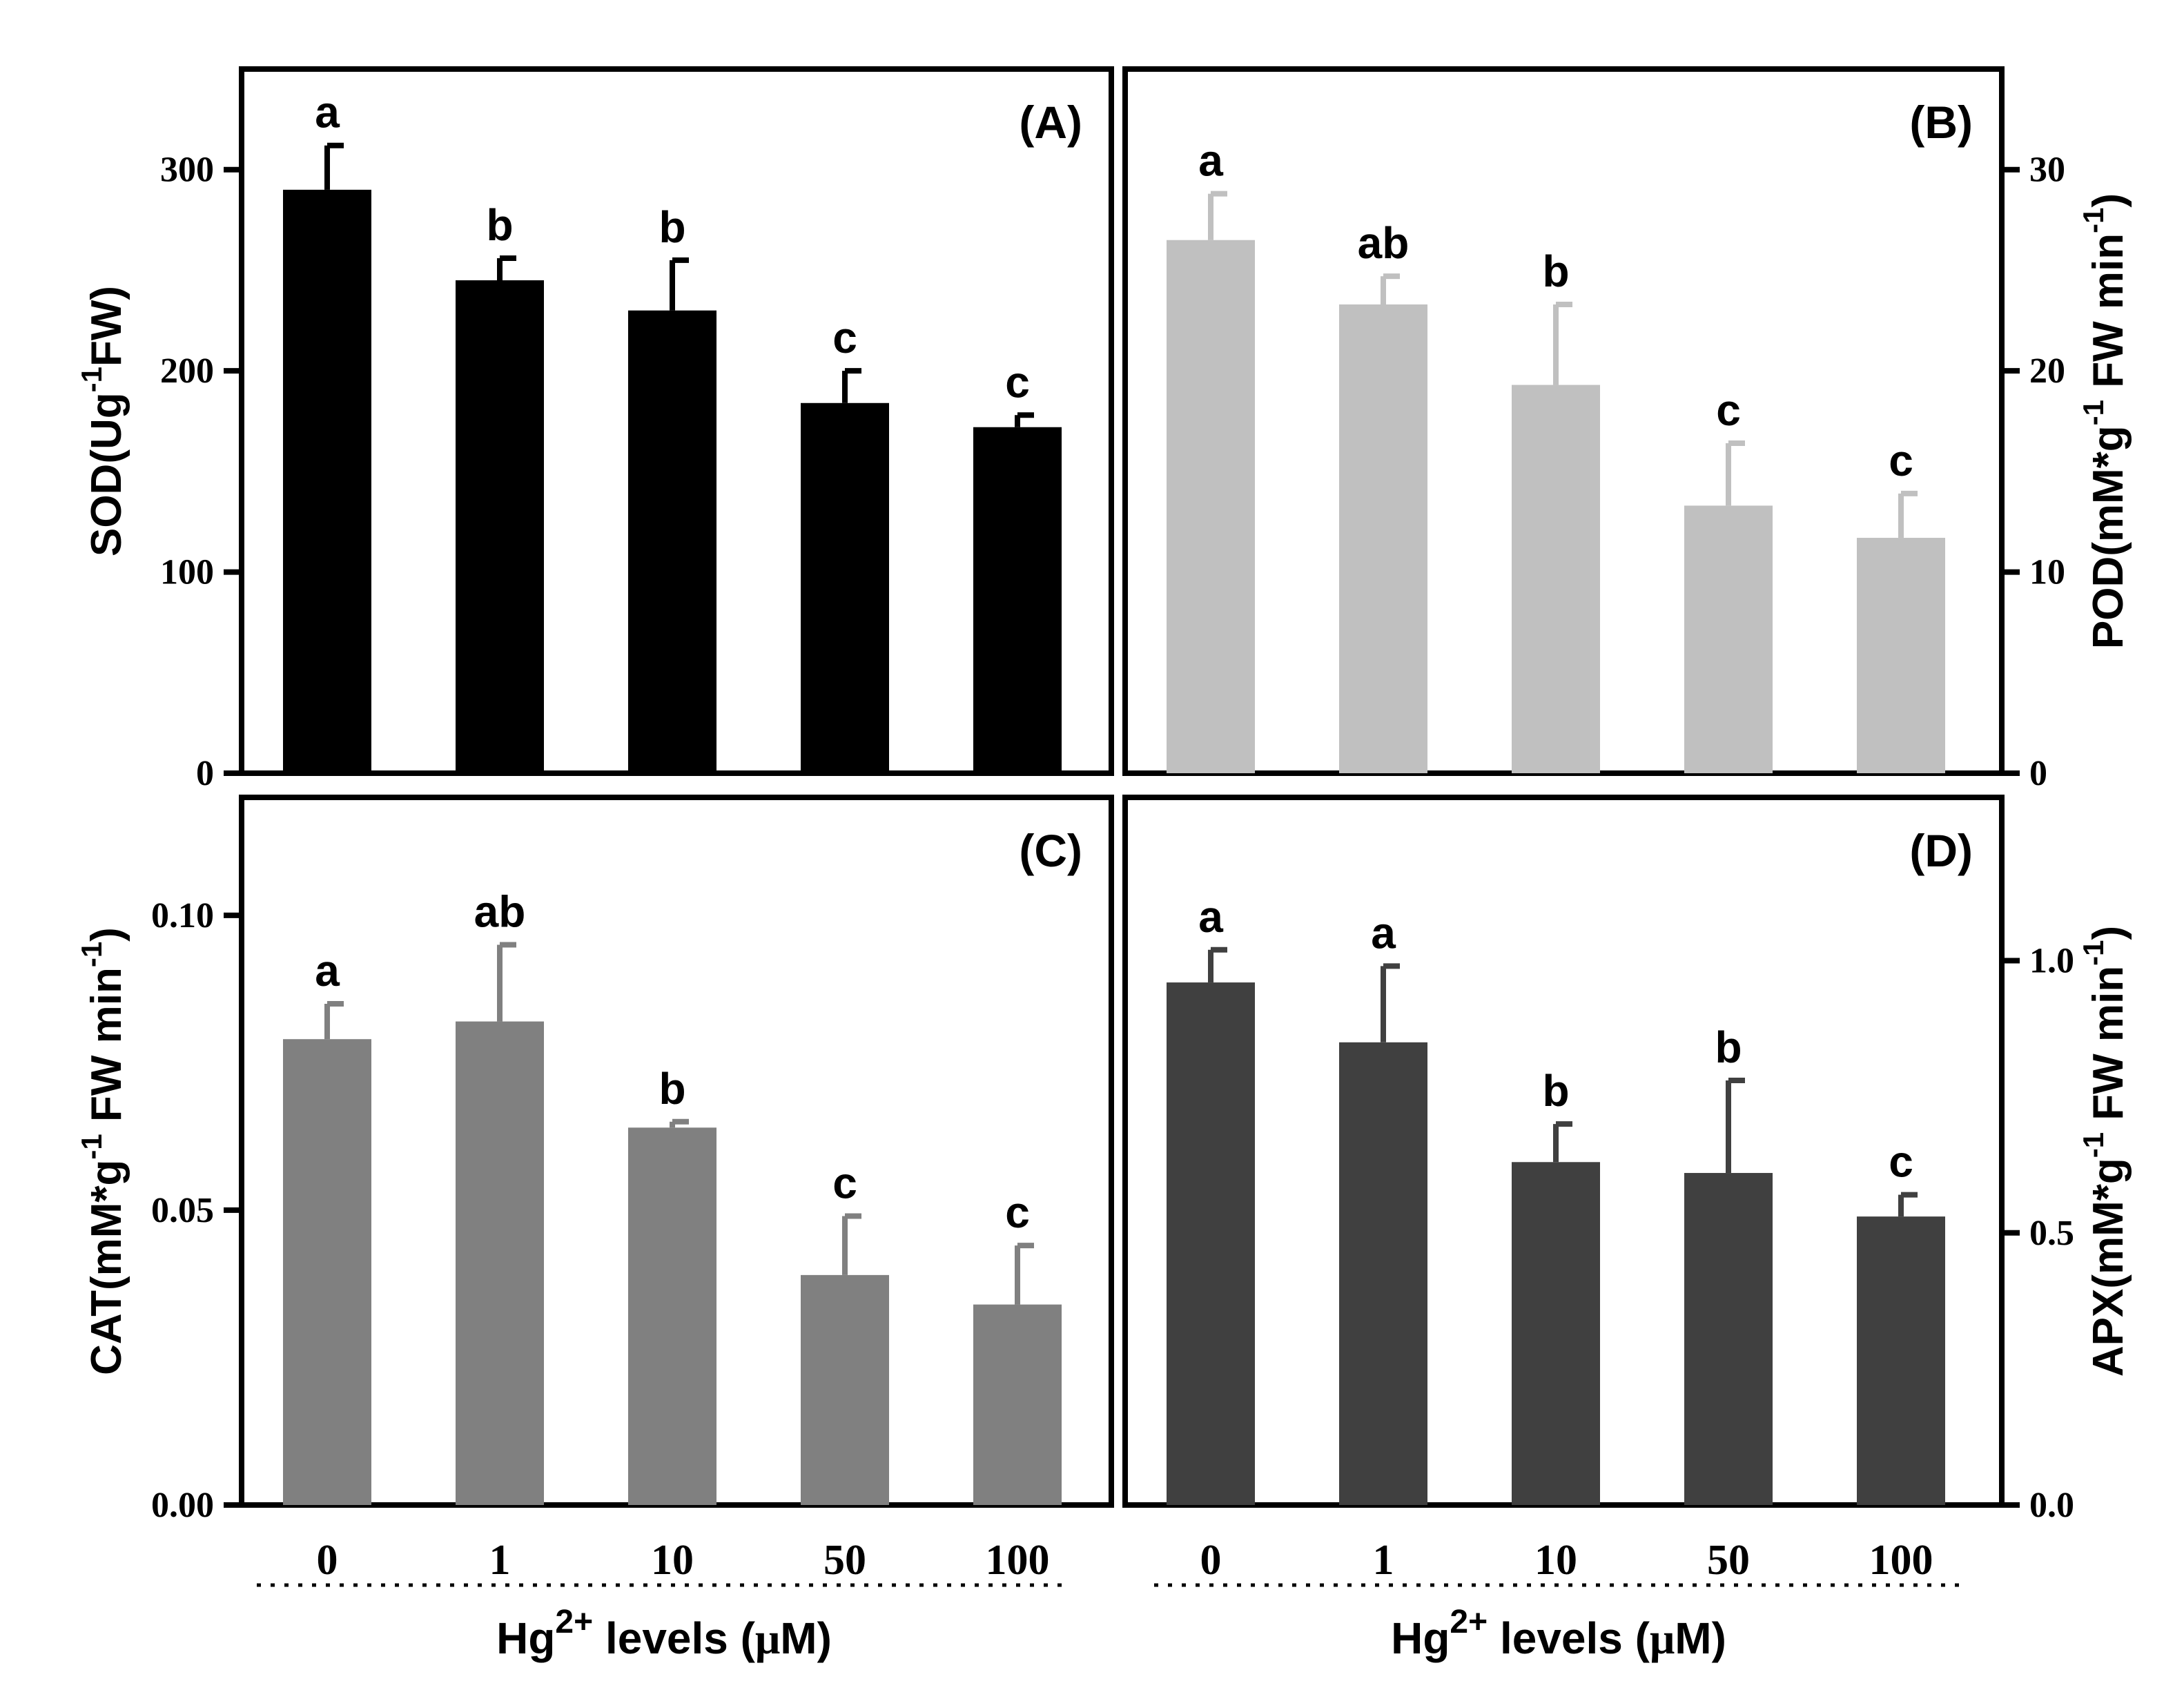  Describe the element at coordinates (182, 915) in the screenshot. I see `y-tick-label: 0.10` at that location.